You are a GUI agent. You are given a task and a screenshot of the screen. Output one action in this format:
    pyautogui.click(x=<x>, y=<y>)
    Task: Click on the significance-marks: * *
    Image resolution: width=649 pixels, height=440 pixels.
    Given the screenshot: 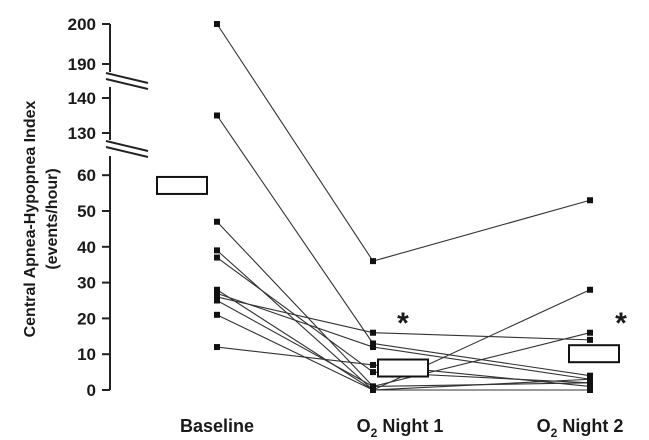 What is the action you would take?
    pyautogui.click(x=512, y=323)
    